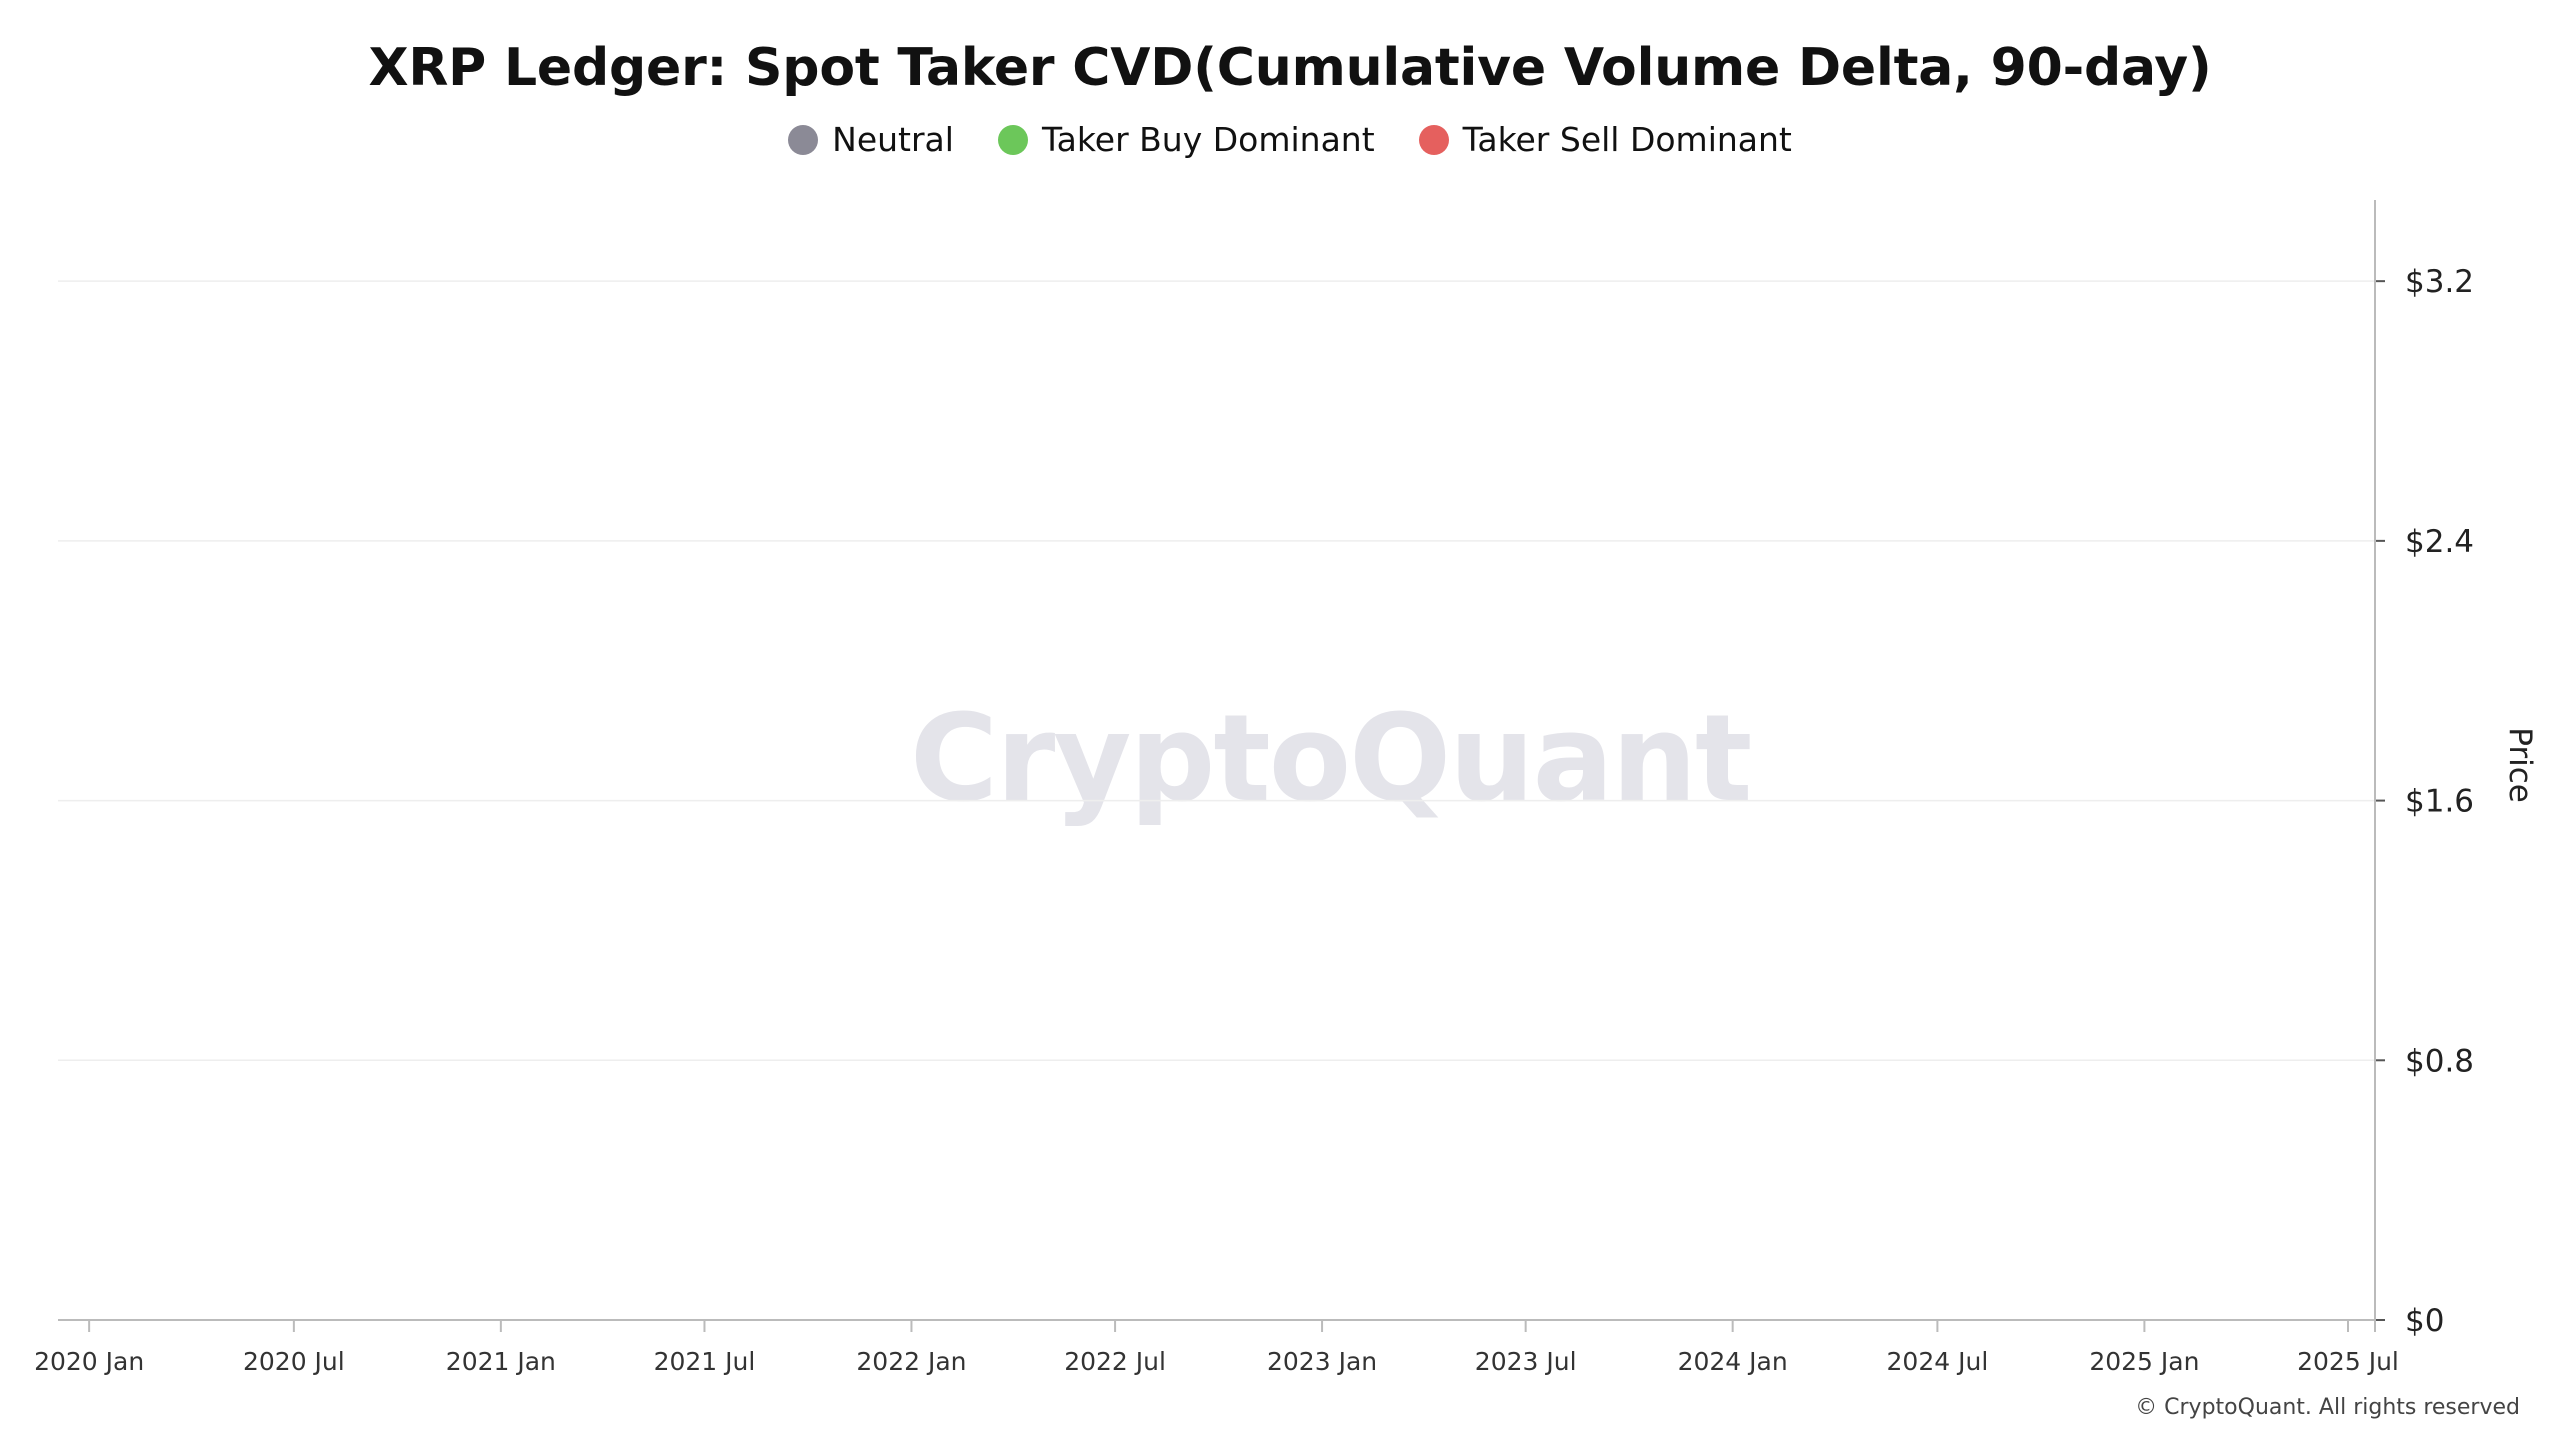 The height and width of the screenshot is (1440, 2560). What do you see at coordinates (1331, 759) in the screenshot?
I see `watermark-logo: CryptoQuant` at bounding box center [1331, 759].